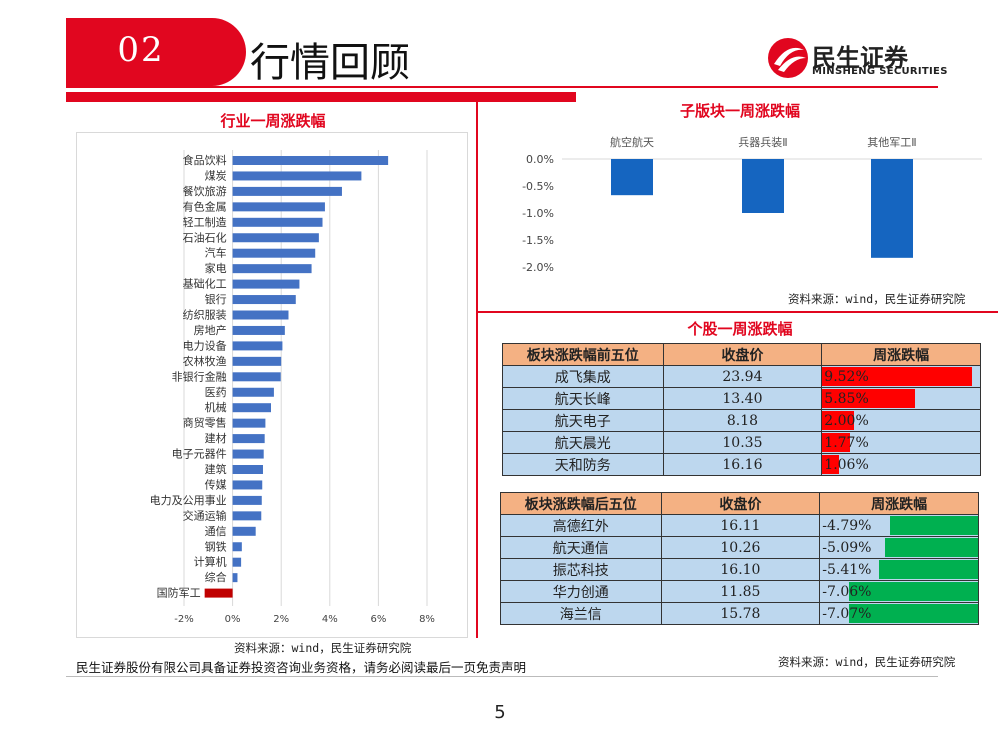 This screenshot has height=750, width=1000. I want to click on close-price: 16.10, so click(740, 569).